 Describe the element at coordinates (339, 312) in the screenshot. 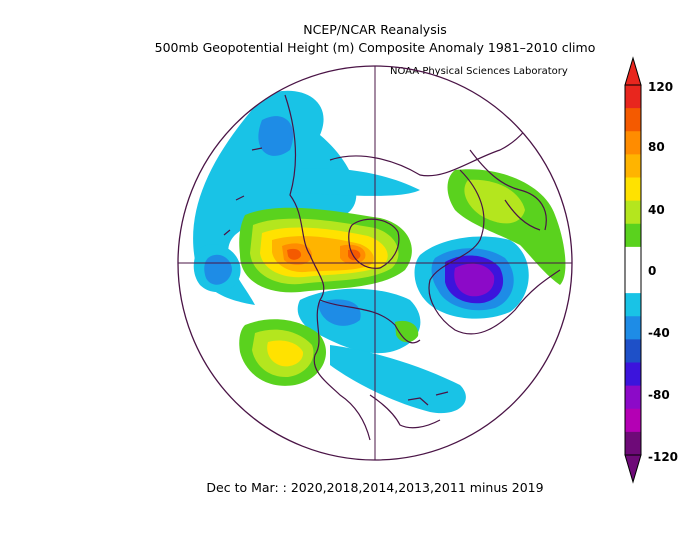

I see `anomaly-neg-central-core` at that location.